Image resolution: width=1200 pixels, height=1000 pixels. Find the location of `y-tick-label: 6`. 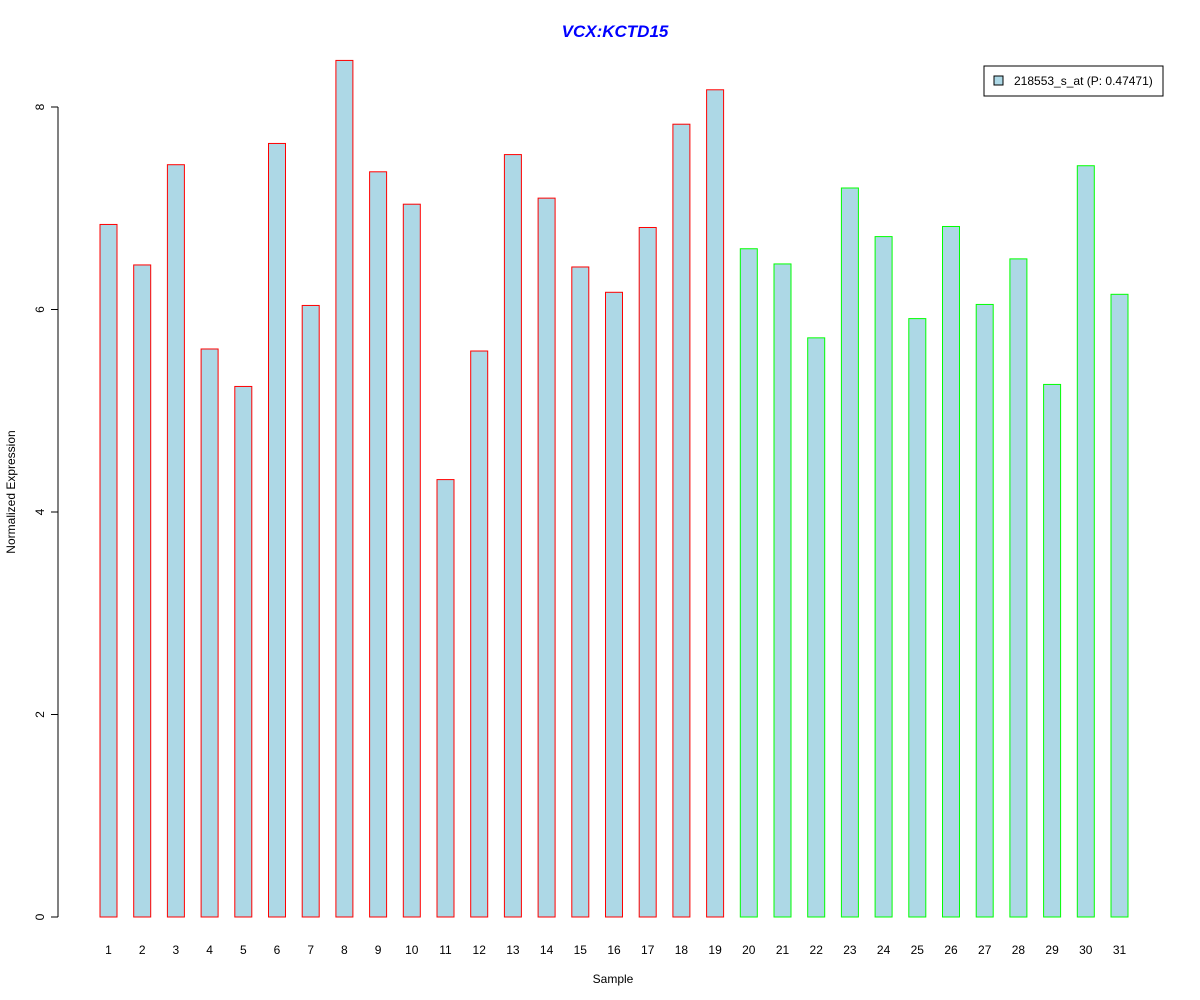

y-tick-label: 6 is located at coordinates (40, 309).